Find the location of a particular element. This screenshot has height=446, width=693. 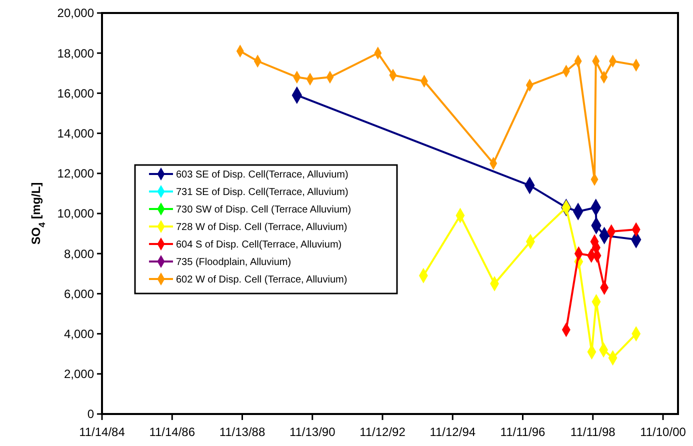

y-tick-label: 12,000 is located at coordinates (75, 173).